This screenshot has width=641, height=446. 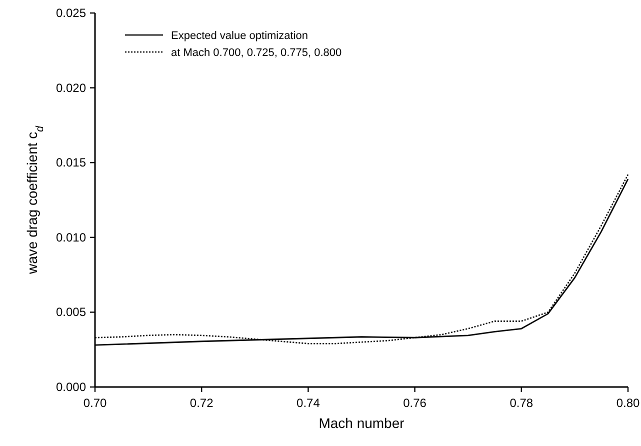 I want to click on x-tick-label: 0.78, so click(x=522, y=403).